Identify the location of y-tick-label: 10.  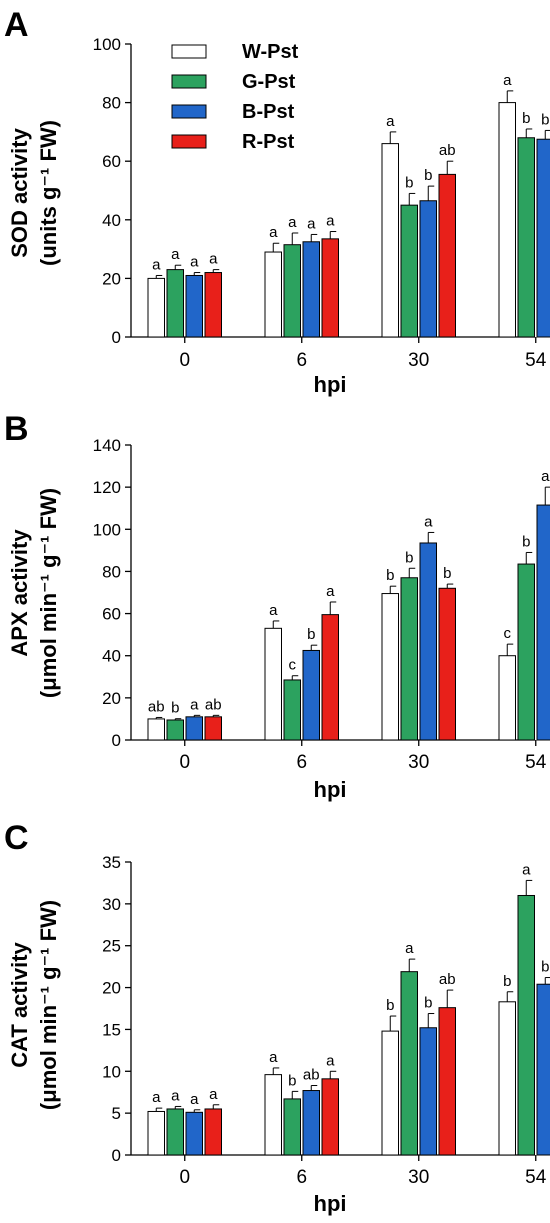
(111, 1071).